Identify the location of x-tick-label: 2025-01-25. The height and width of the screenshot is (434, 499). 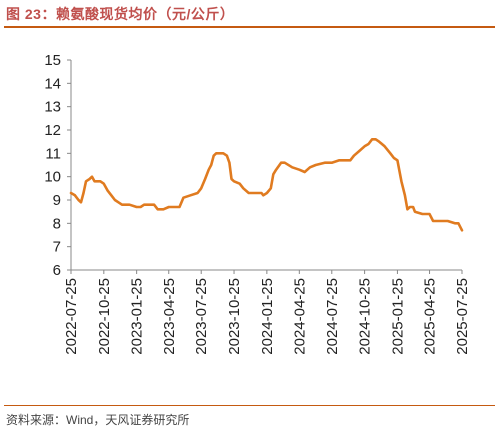
(397, 316).